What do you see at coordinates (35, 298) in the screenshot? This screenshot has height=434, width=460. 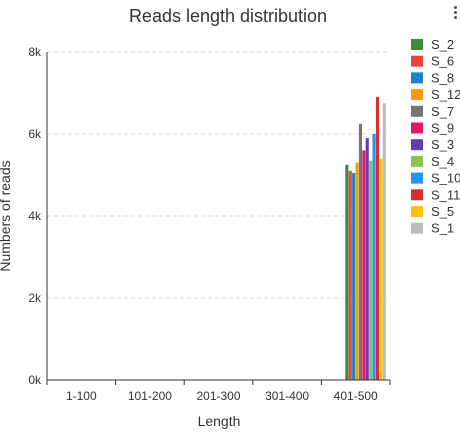 I see `y-tick-label: 2k` at bounding box center [35, 298].